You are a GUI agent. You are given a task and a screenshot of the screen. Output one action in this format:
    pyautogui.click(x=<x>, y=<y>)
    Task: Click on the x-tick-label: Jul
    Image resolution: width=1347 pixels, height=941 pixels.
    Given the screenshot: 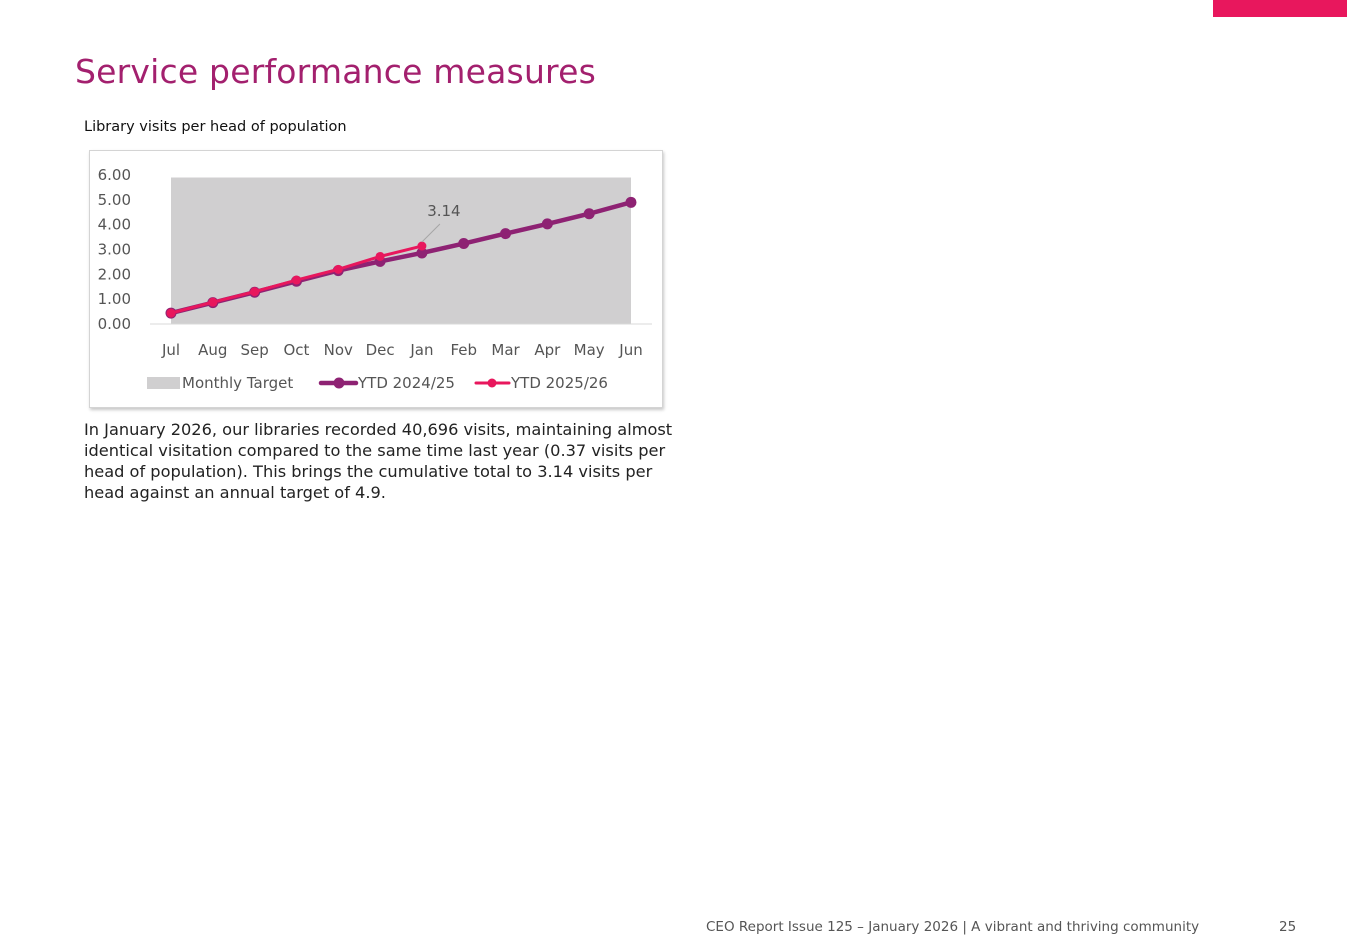 What is the action you would take?
    pyautogui.click(x=170, y=350)
    